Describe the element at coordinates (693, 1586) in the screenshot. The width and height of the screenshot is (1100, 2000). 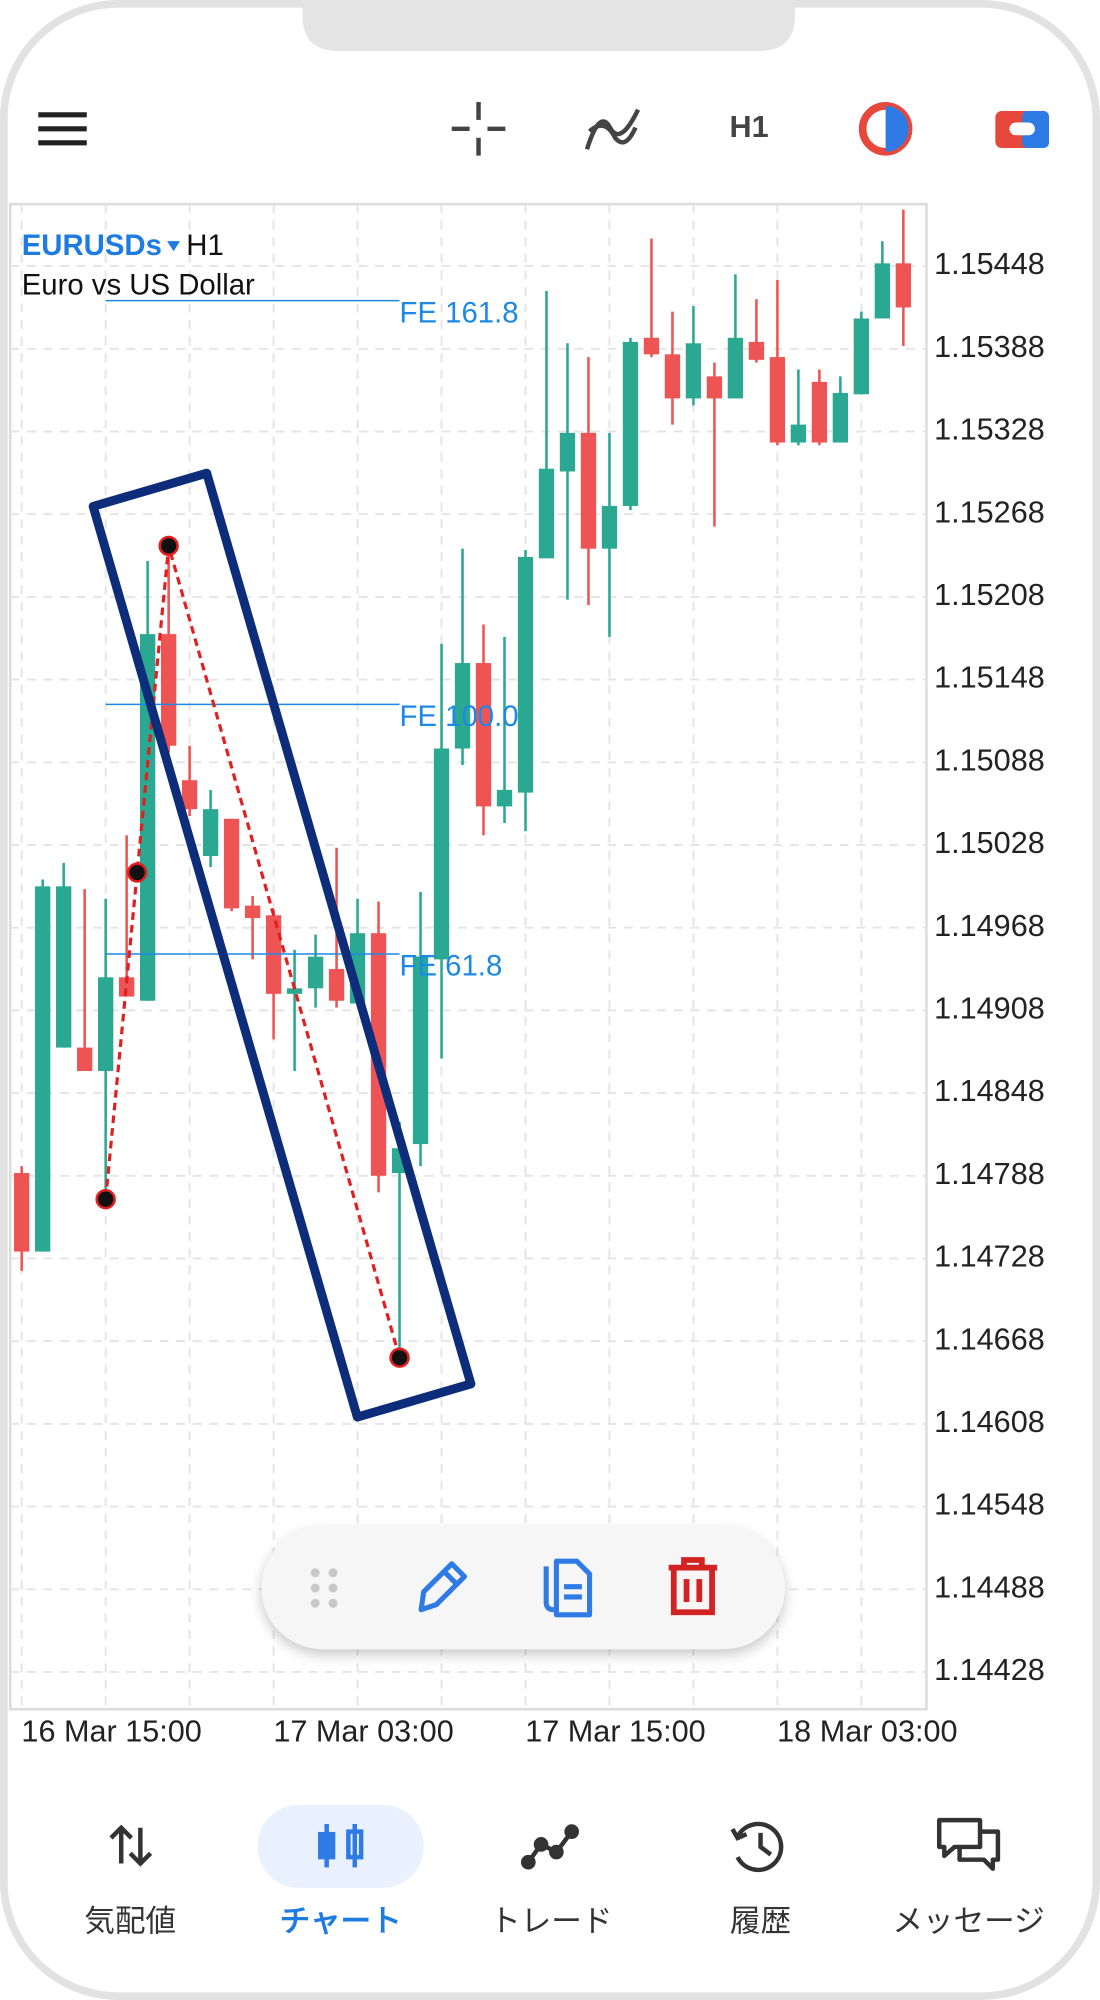
I see `delete-button` at that location.